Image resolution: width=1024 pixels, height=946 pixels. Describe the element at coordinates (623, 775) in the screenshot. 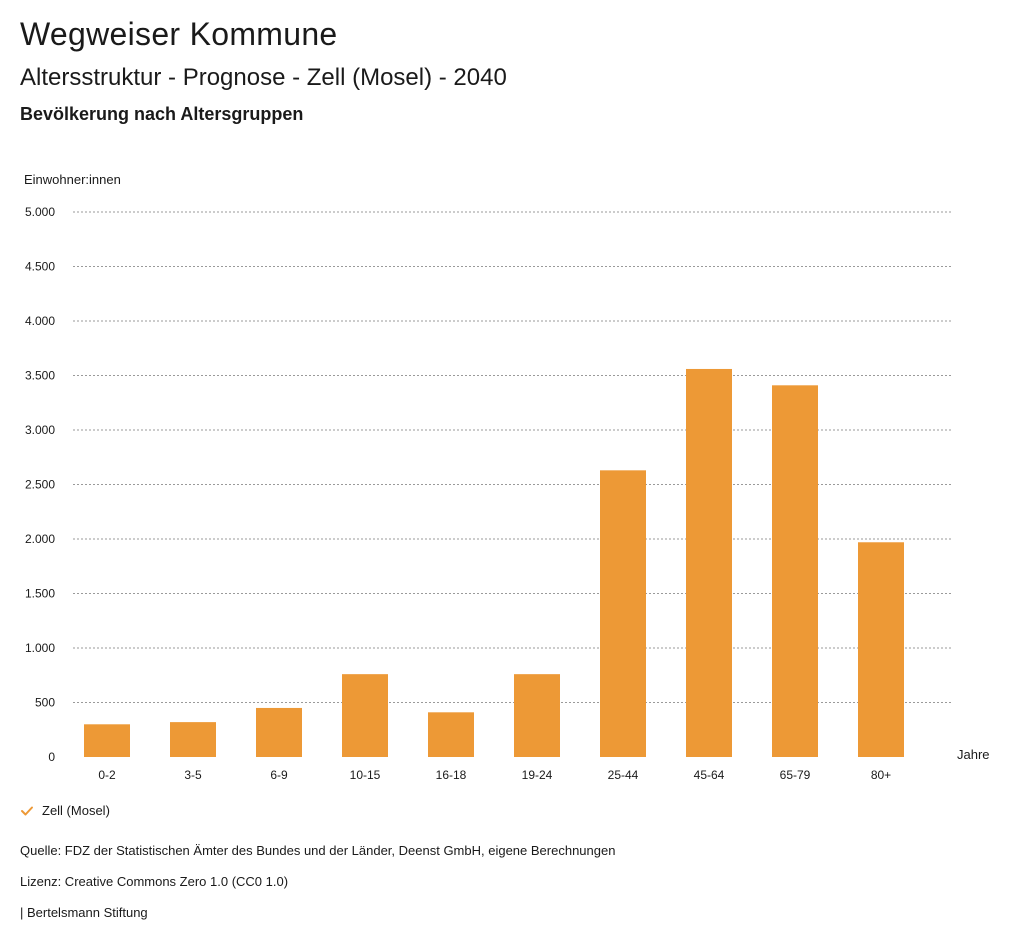

I see `x-tick-label: 25-44` at that location.